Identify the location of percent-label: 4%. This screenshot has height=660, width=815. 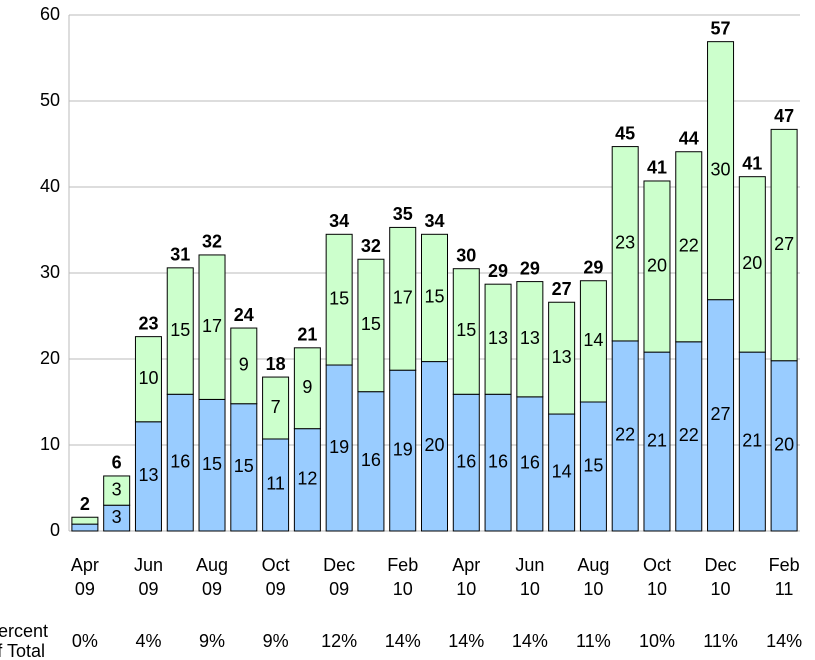
(148, 641).